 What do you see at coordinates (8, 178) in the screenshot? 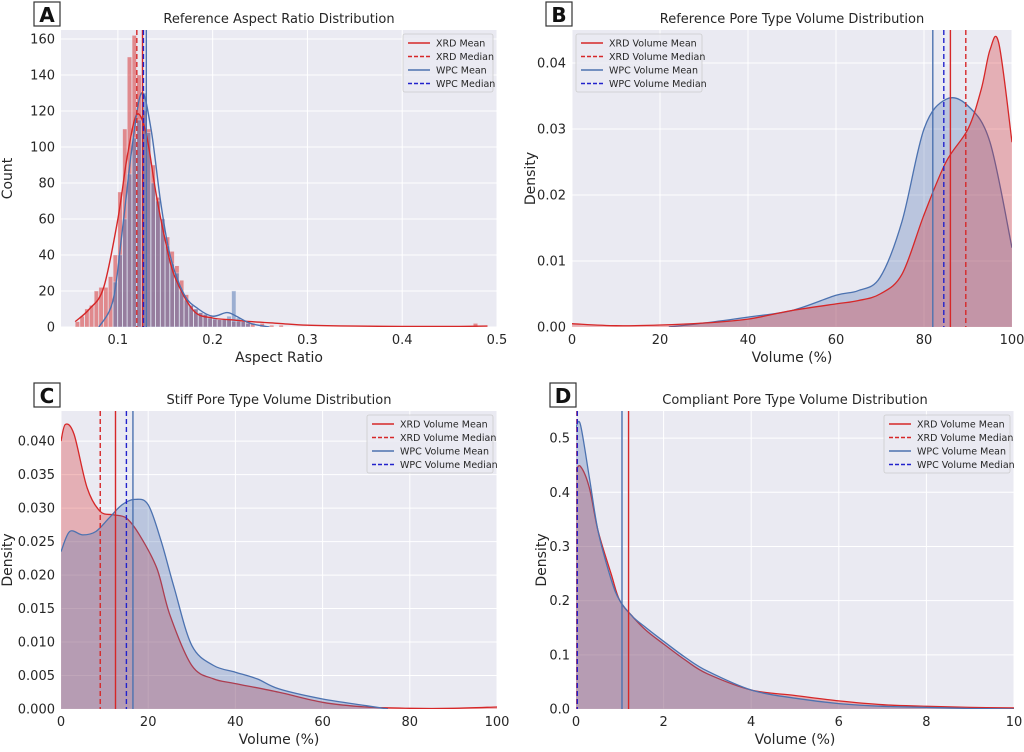
I see `y-axis-label: Count` at bounding box center [8, 178].